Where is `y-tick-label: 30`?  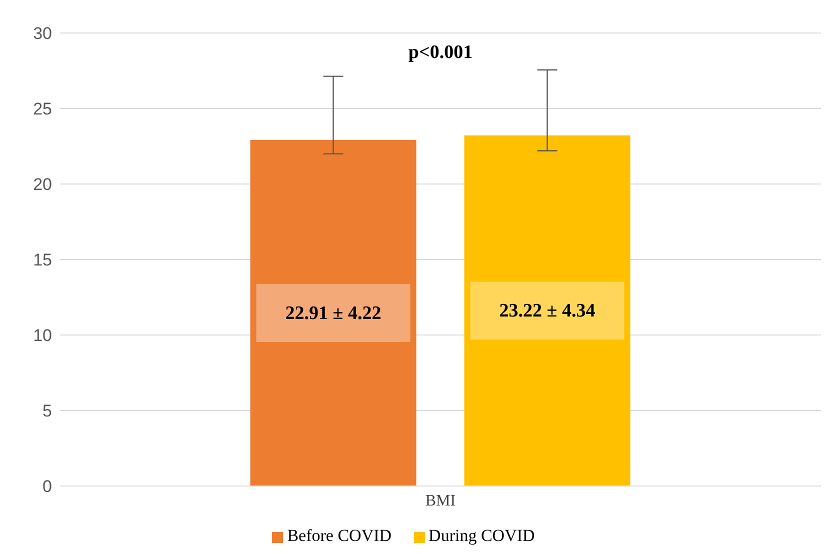
y-tick-label: 30 is located at coordinates (42, 34).